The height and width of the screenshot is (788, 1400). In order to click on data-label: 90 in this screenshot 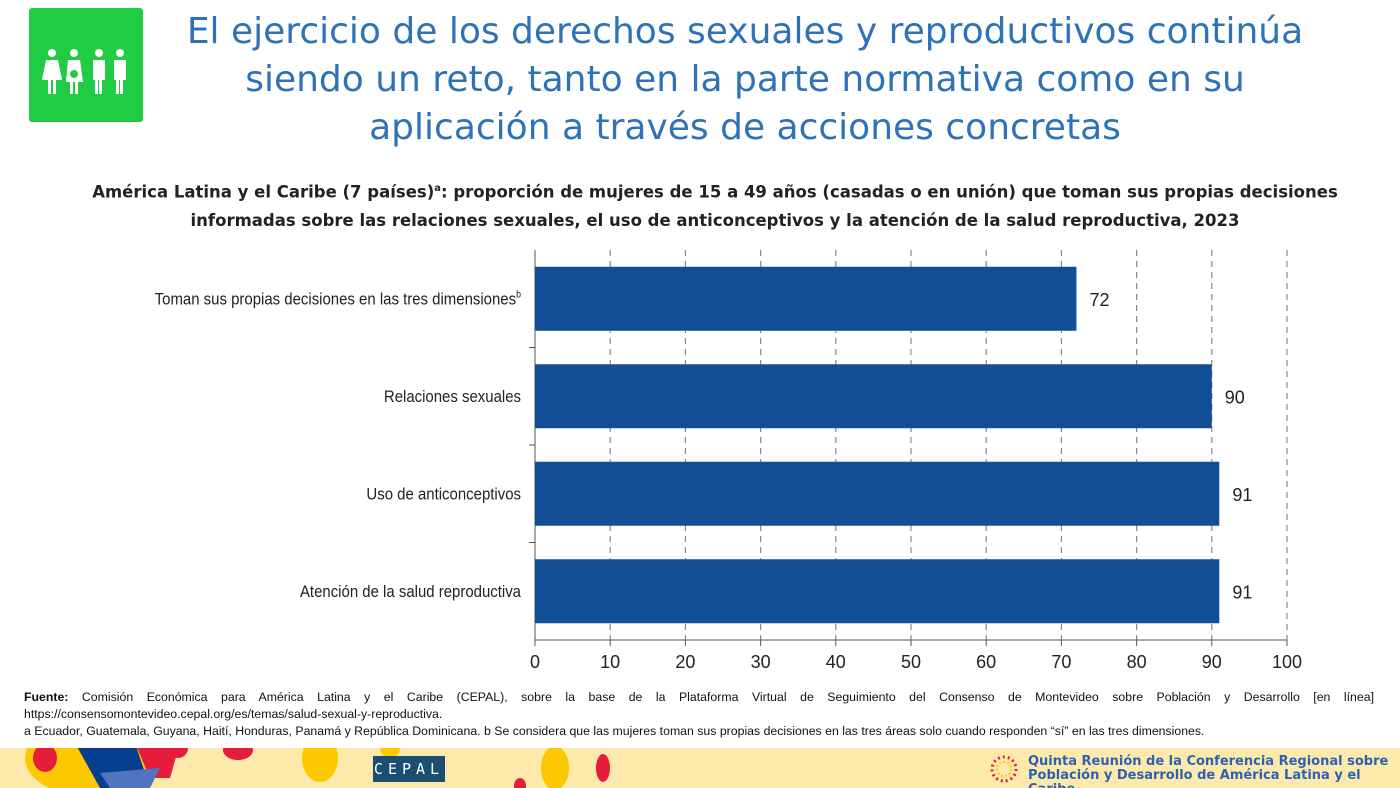, I will do `click(1235, 397)`.